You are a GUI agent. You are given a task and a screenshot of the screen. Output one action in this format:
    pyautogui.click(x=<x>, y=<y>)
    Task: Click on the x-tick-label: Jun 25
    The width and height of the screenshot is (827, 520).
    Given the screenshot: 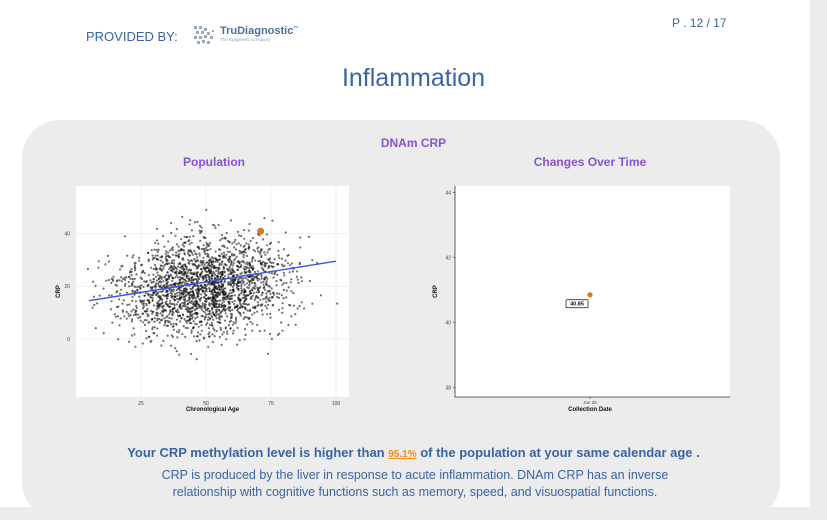 What is the action you would take?
    pyautogui.click(x=590, y=402)
    